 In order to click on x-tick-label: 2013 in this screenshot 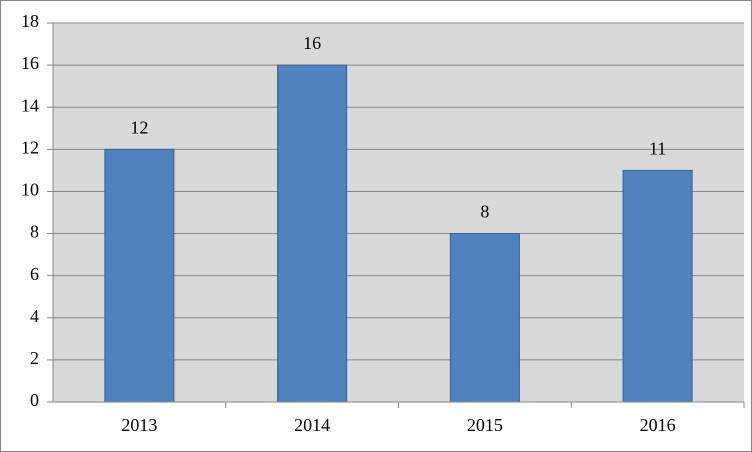, I will do `click(139, 425)`.